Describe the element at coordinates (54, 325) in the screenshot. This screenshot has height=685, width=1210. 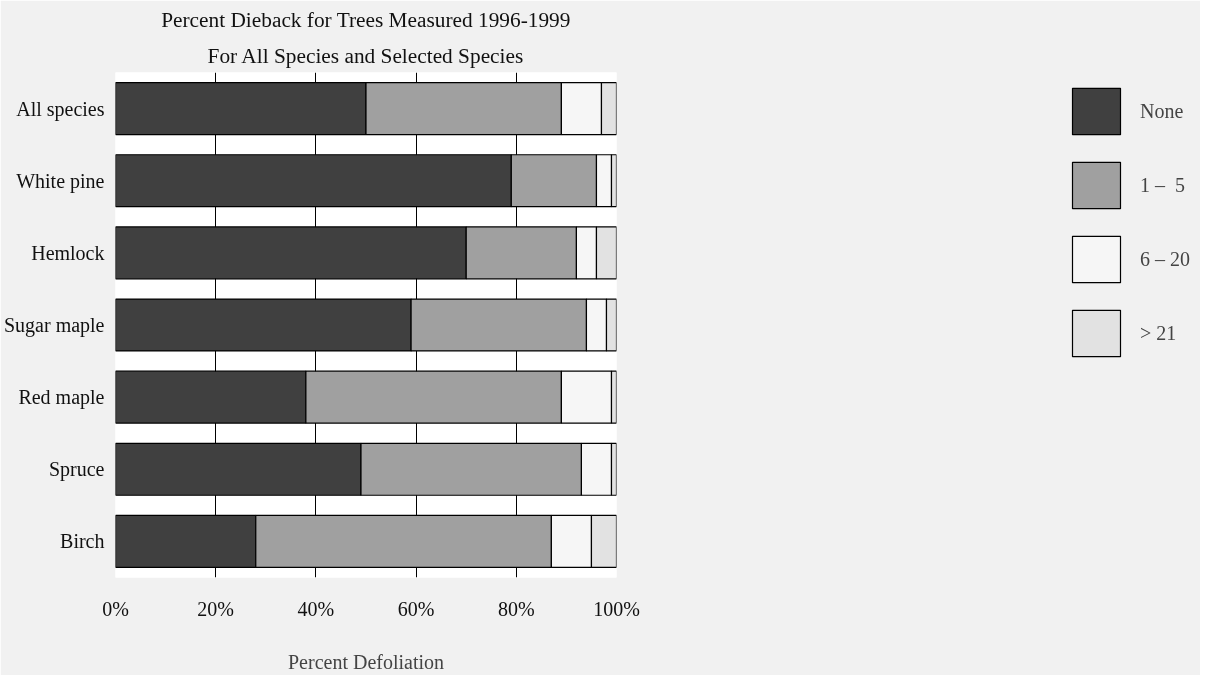
I see `y-tick-label: Sugar maple` at that location.